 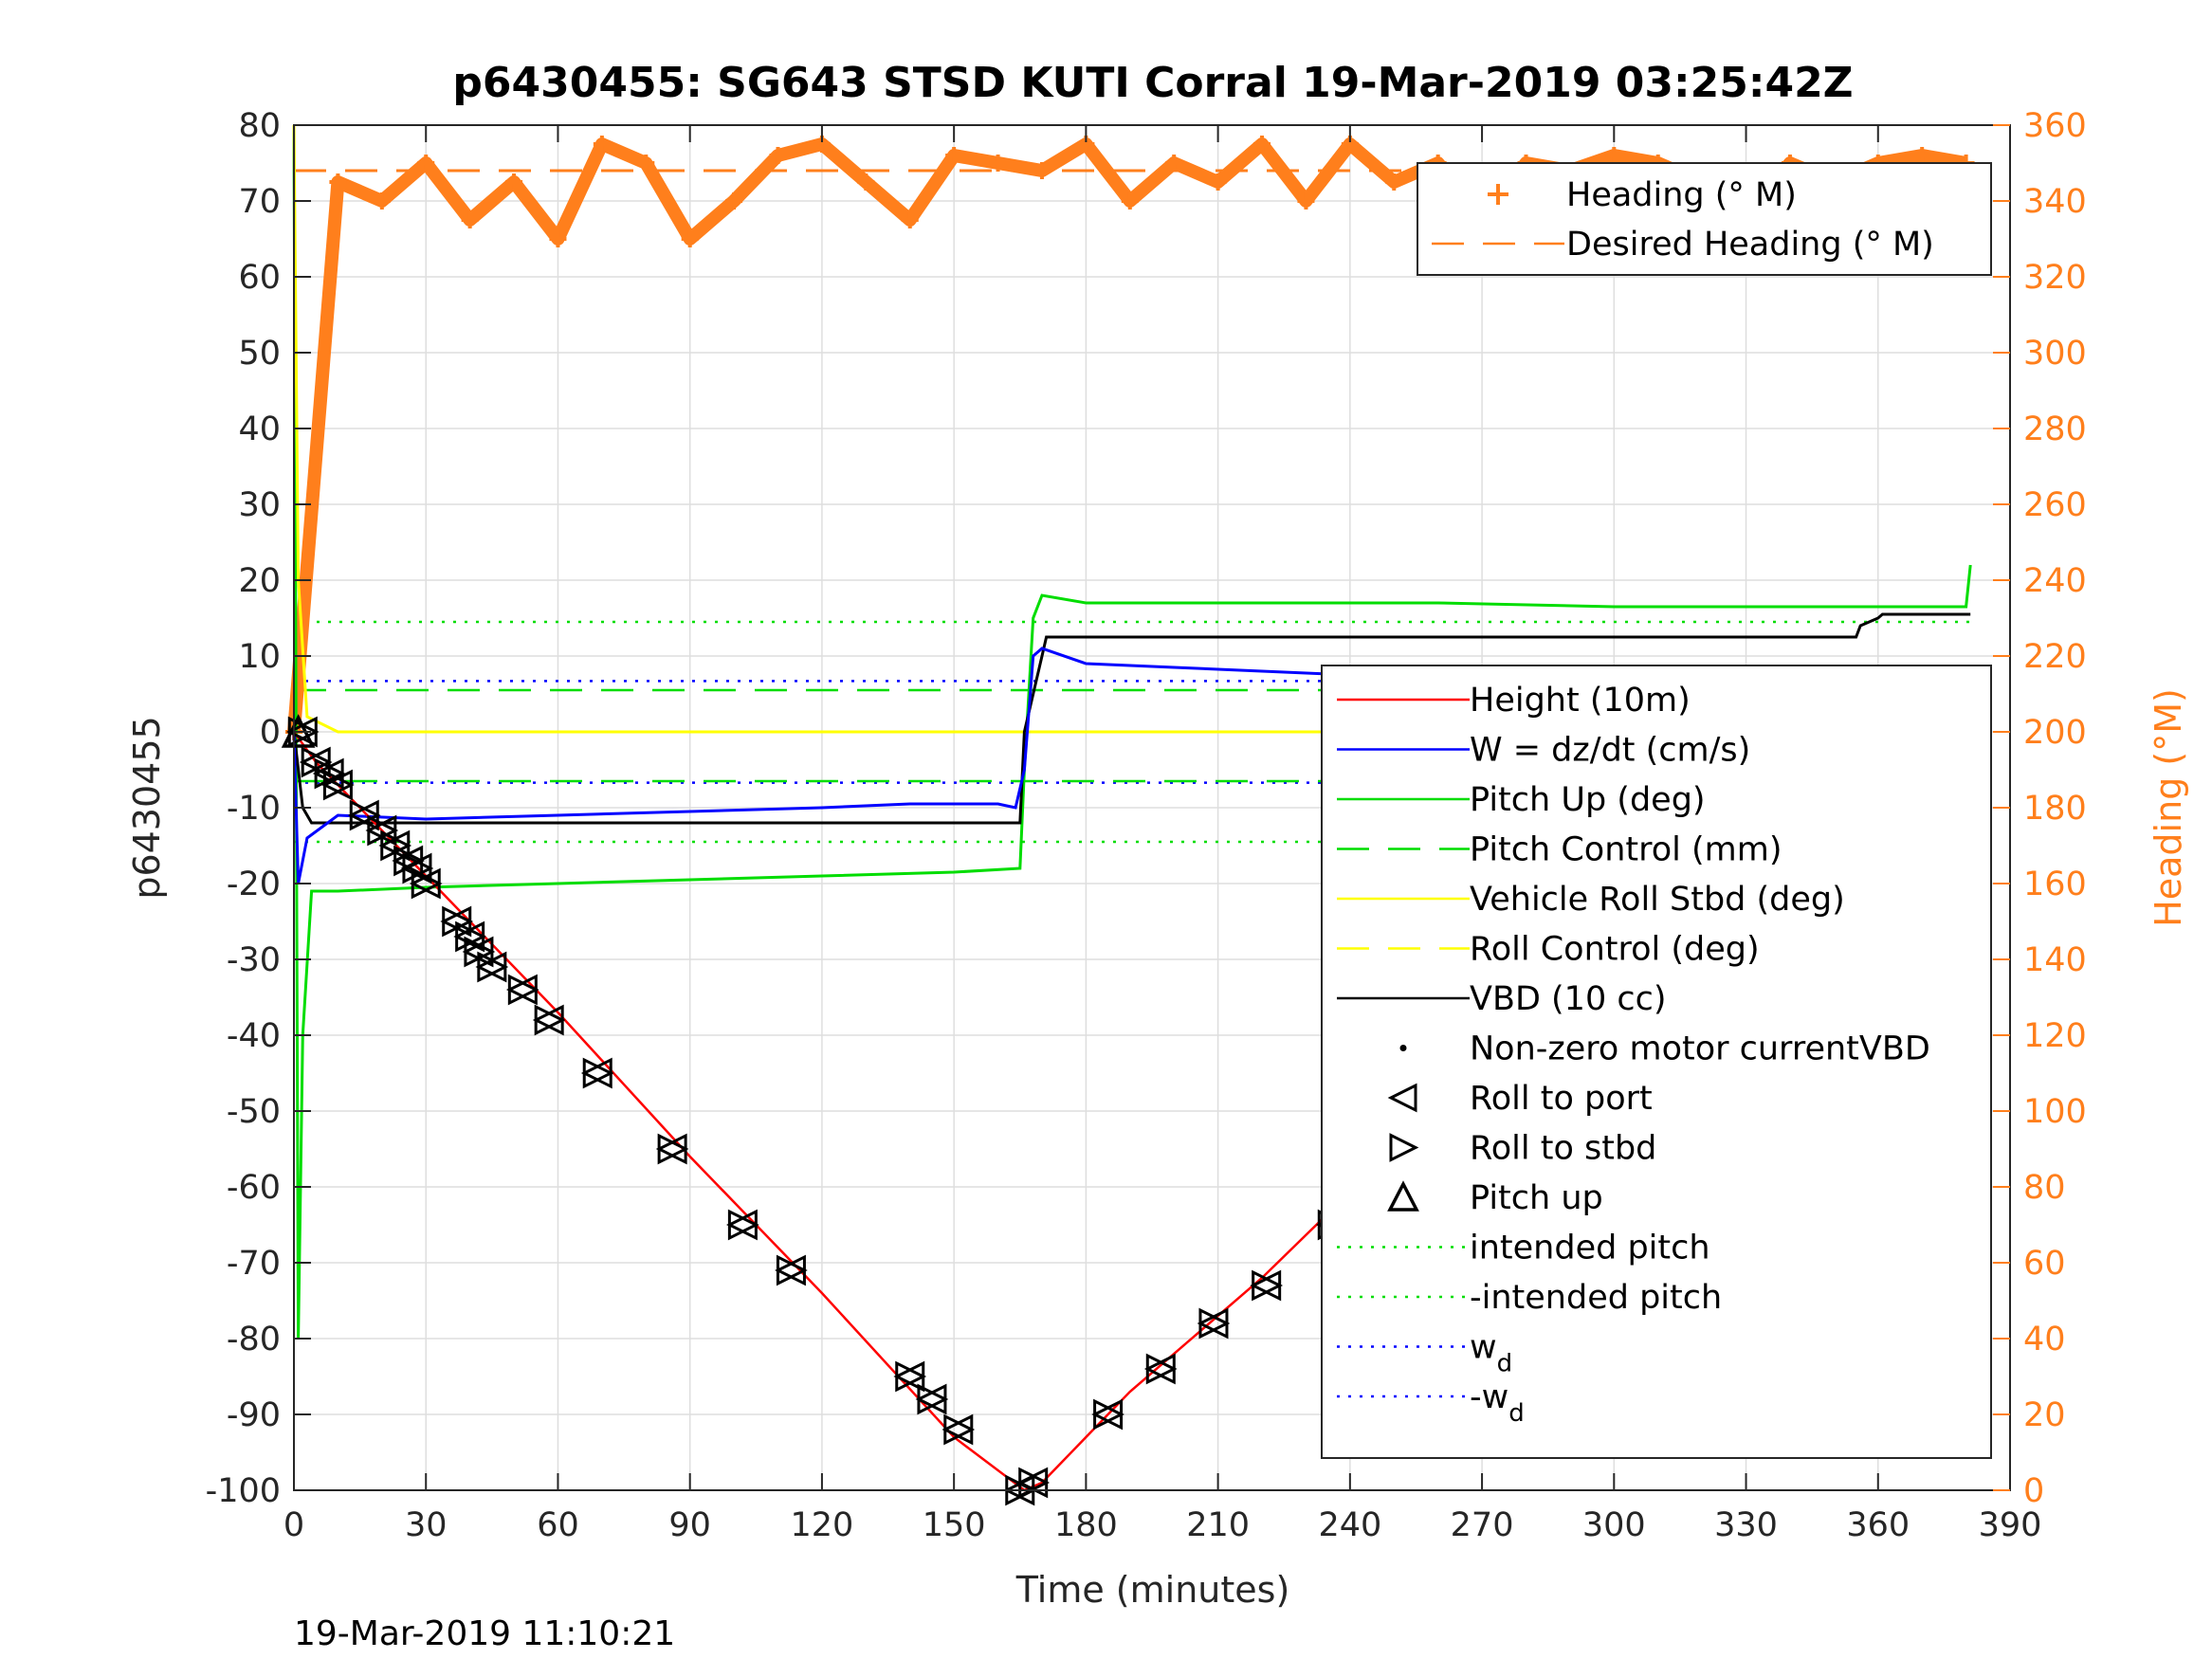 I want to click on legend-main-entry-label: intended pitch, so click(x=1590, y=1248).